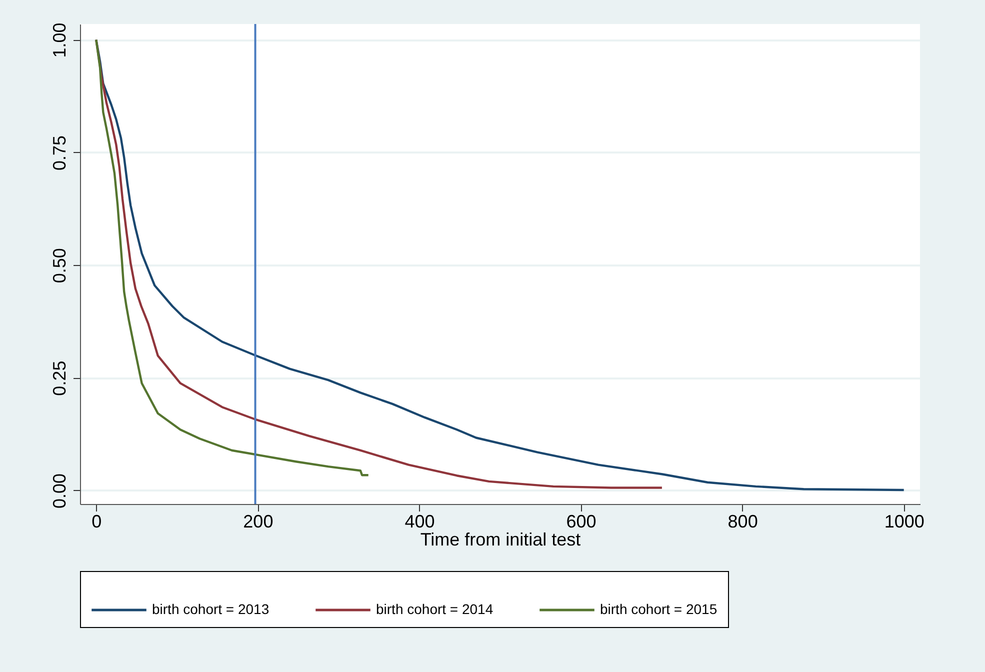 The image size is (985, 672). What do you see at coordinates (904, 522) in the screenshot?
I see `x-tick-label: 1000` at bounding box center [904, 522].